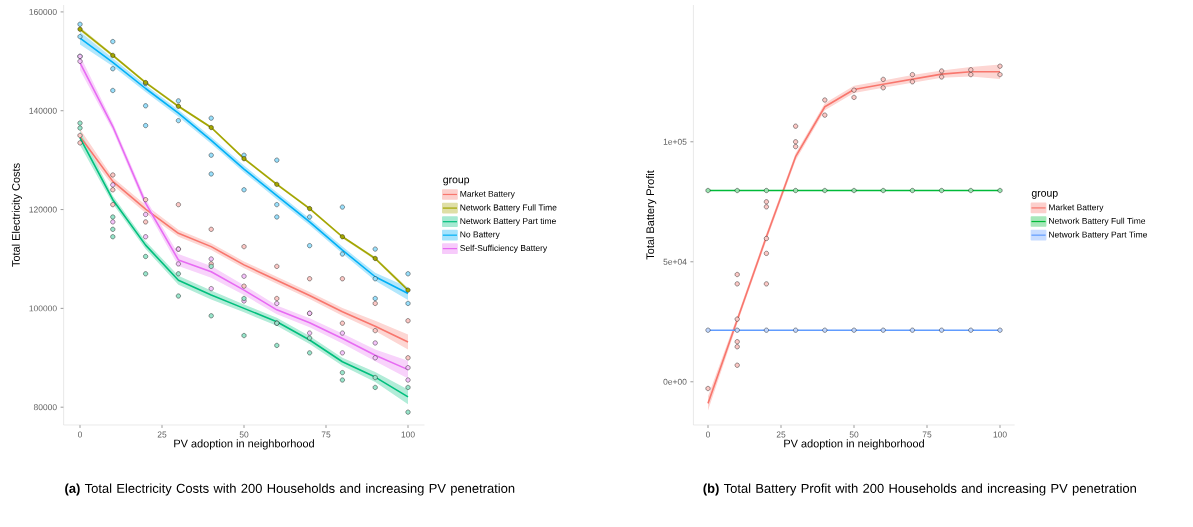 The width and height of the screenshot is (1193, 527). Describe the element at coordinates (43, 308) in the screenshot. I see `y-tick-label: 100000` at that location.